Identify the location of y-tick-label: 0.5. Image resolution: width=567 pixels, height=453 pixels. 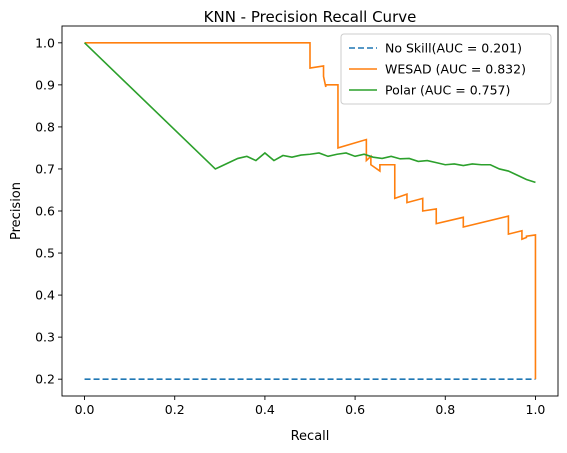
(45, 253).